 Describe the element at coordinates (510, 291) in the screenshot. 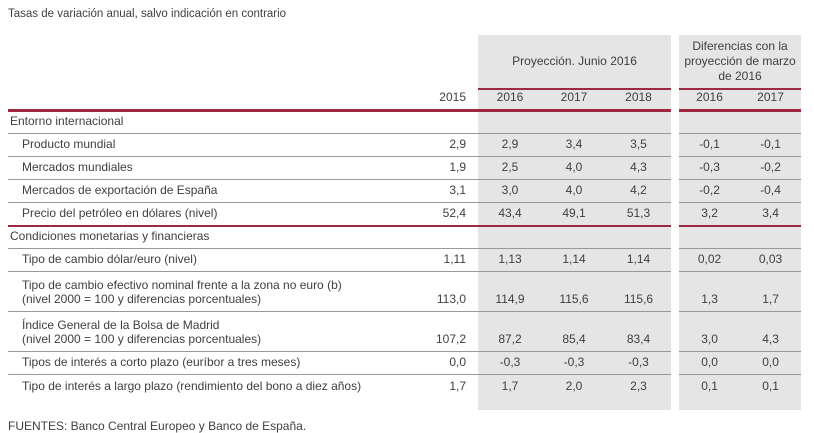

I see `value-cell: 114,9` at that location.